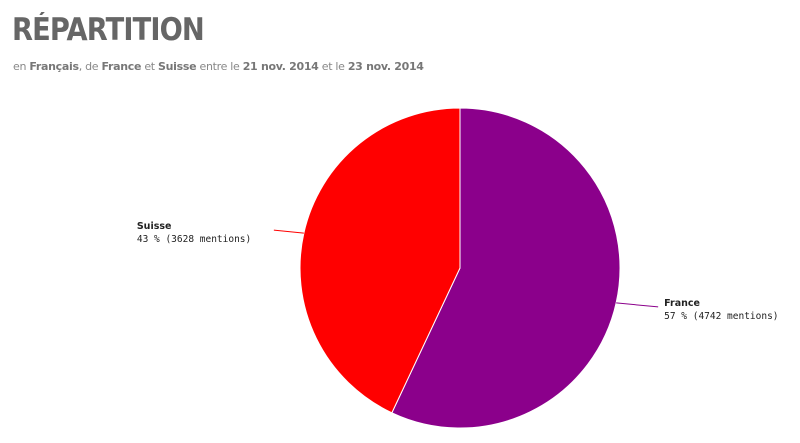 The height and width of the screenshot is (443, 800). I want to click on subtitle-part: et, so click(149, 66).